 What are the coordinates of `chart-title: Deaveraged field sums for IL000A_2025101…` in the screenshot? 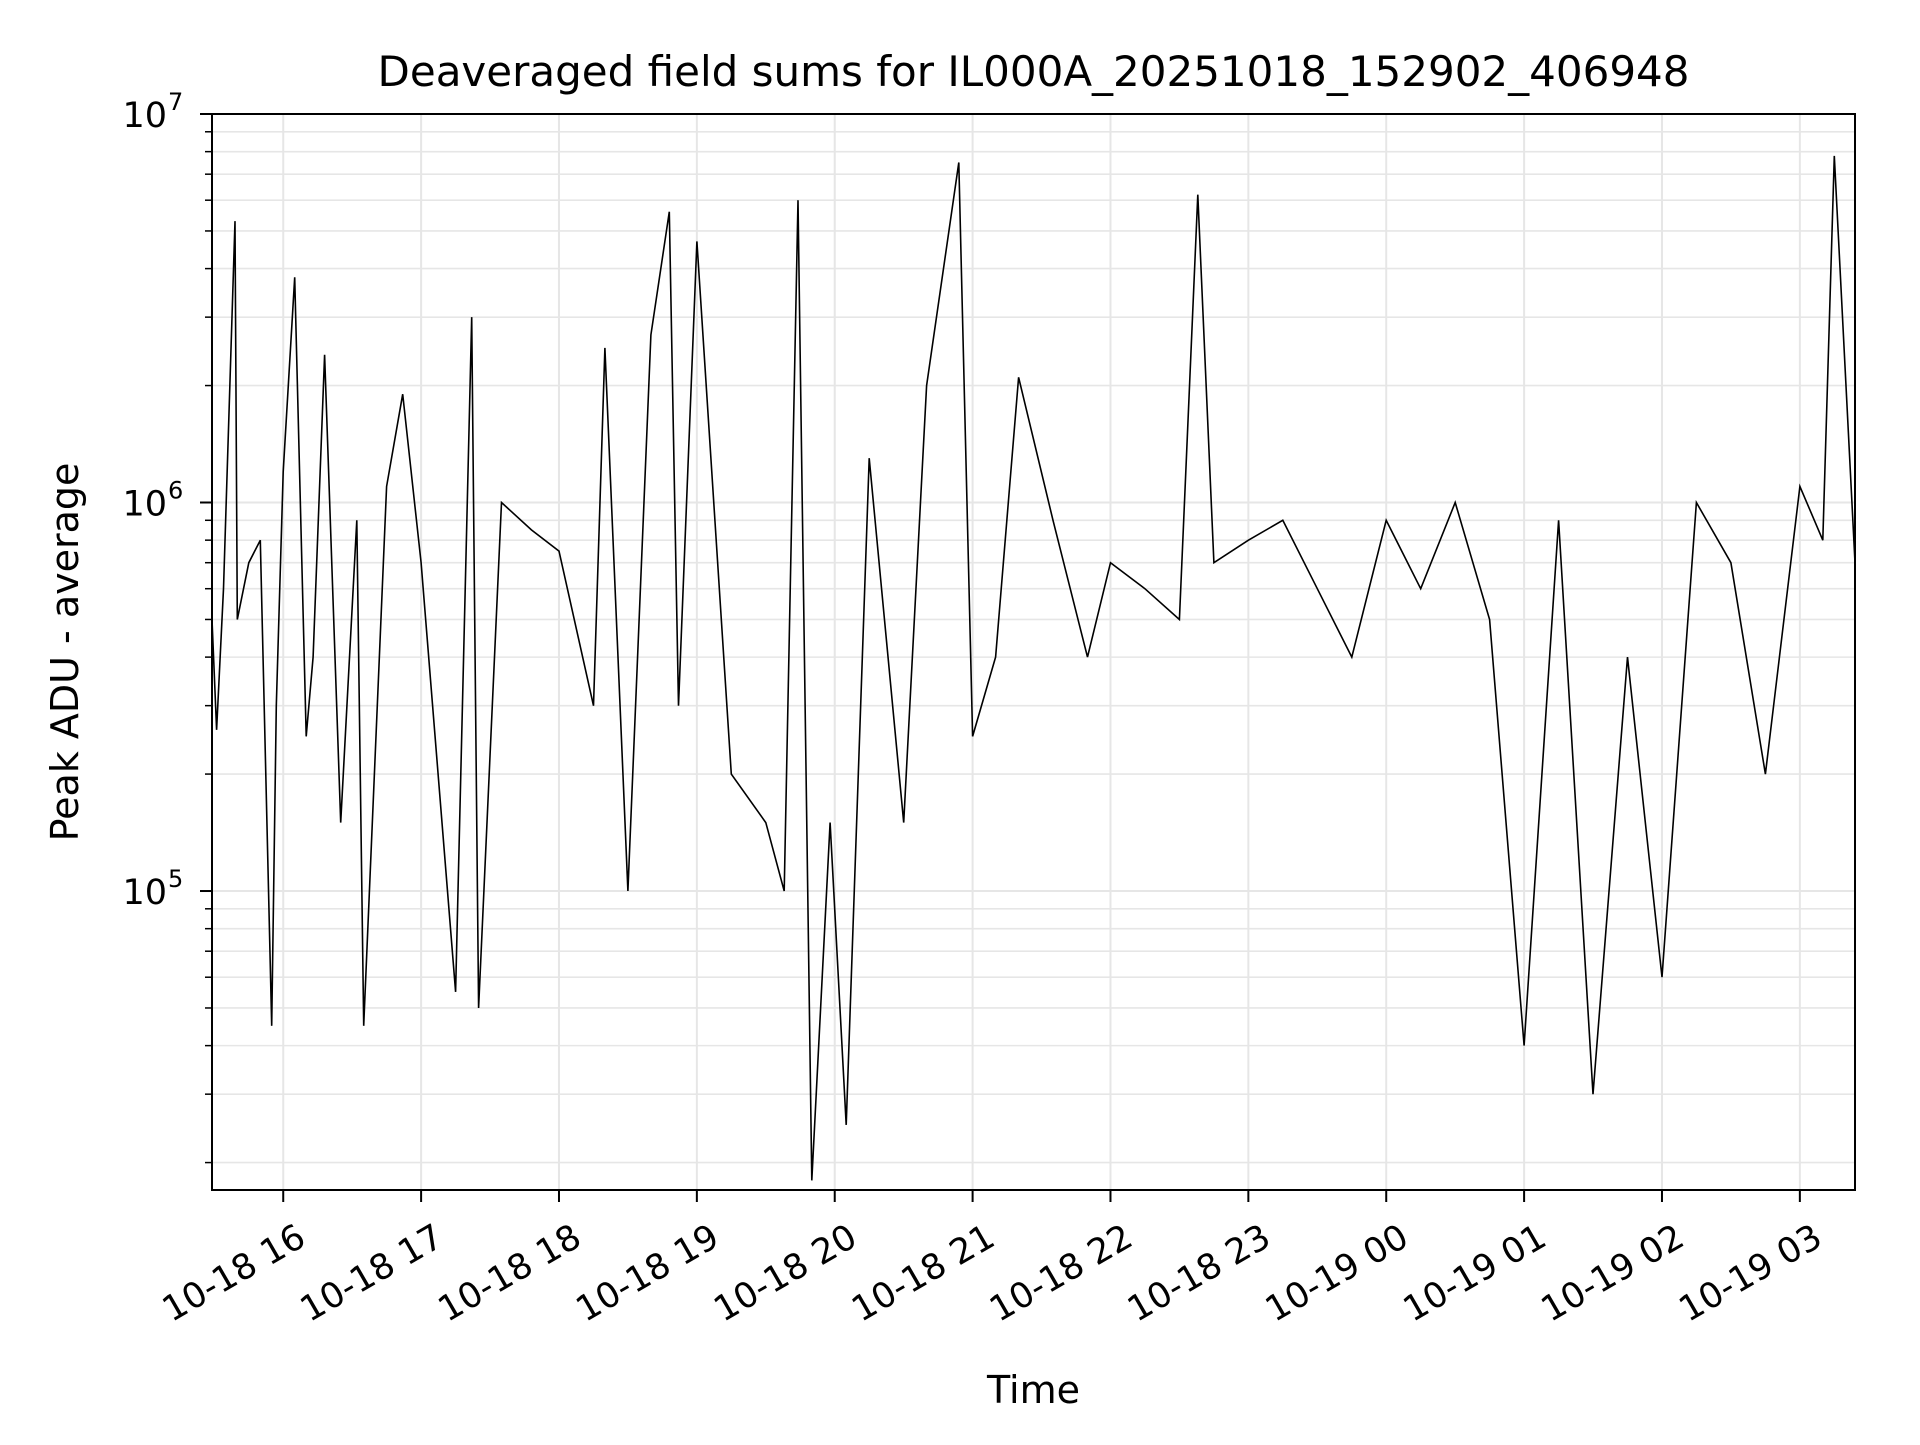 It's located at (1034, 71).